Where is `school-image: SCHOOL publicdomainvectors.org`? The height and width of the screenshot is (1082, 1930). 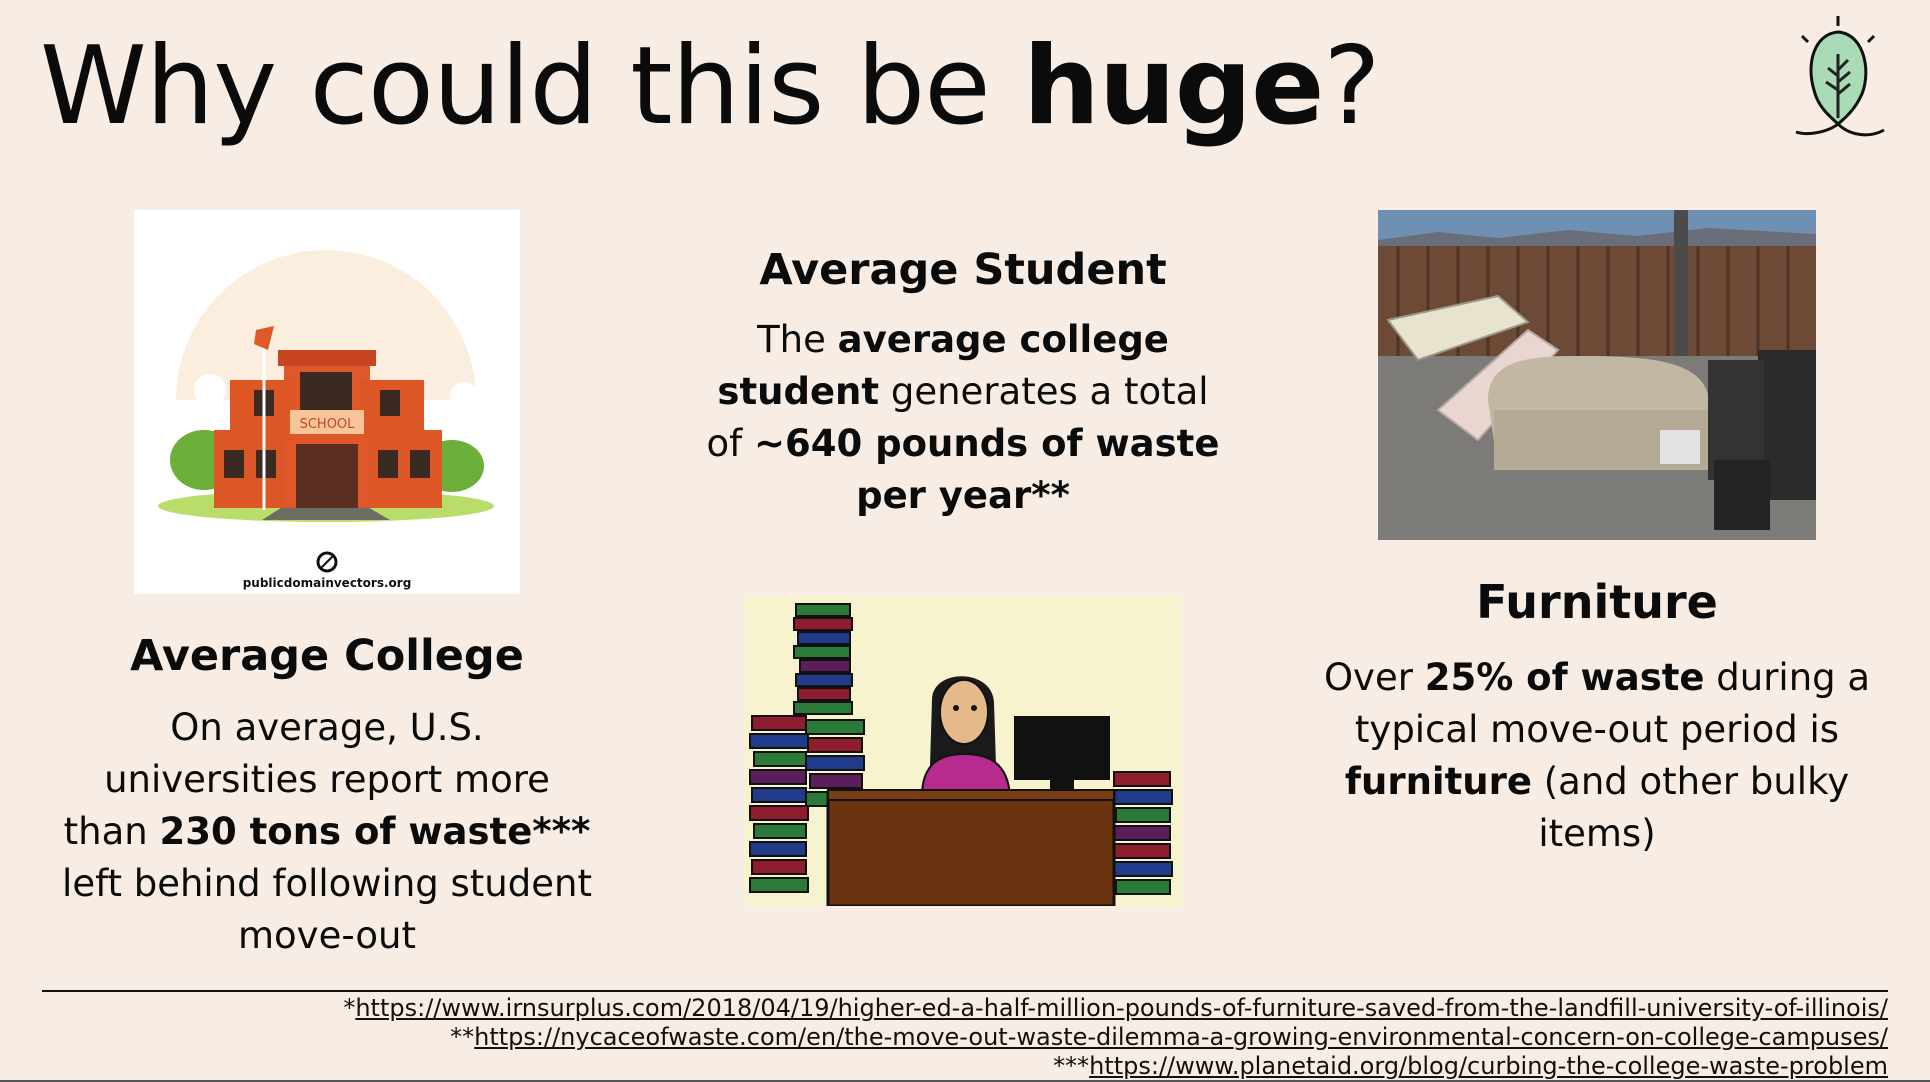 school-image: SCHOOL publicdomainvectors.org is located at coordinates (327, 402).